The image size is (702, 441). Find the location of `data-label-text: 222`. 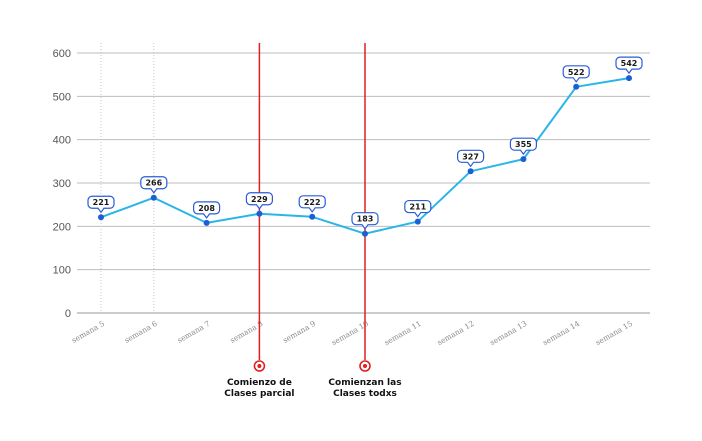

data-label-text: 222 is located at coordinates (312, 202).